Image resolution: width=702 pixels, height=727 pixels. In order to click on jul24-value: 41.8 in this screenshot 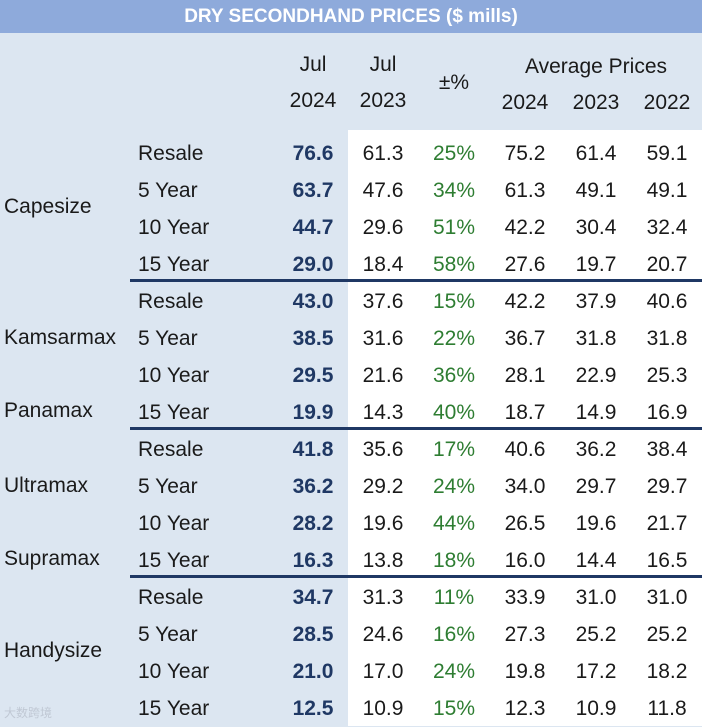, I will do `click(313, 449)`.